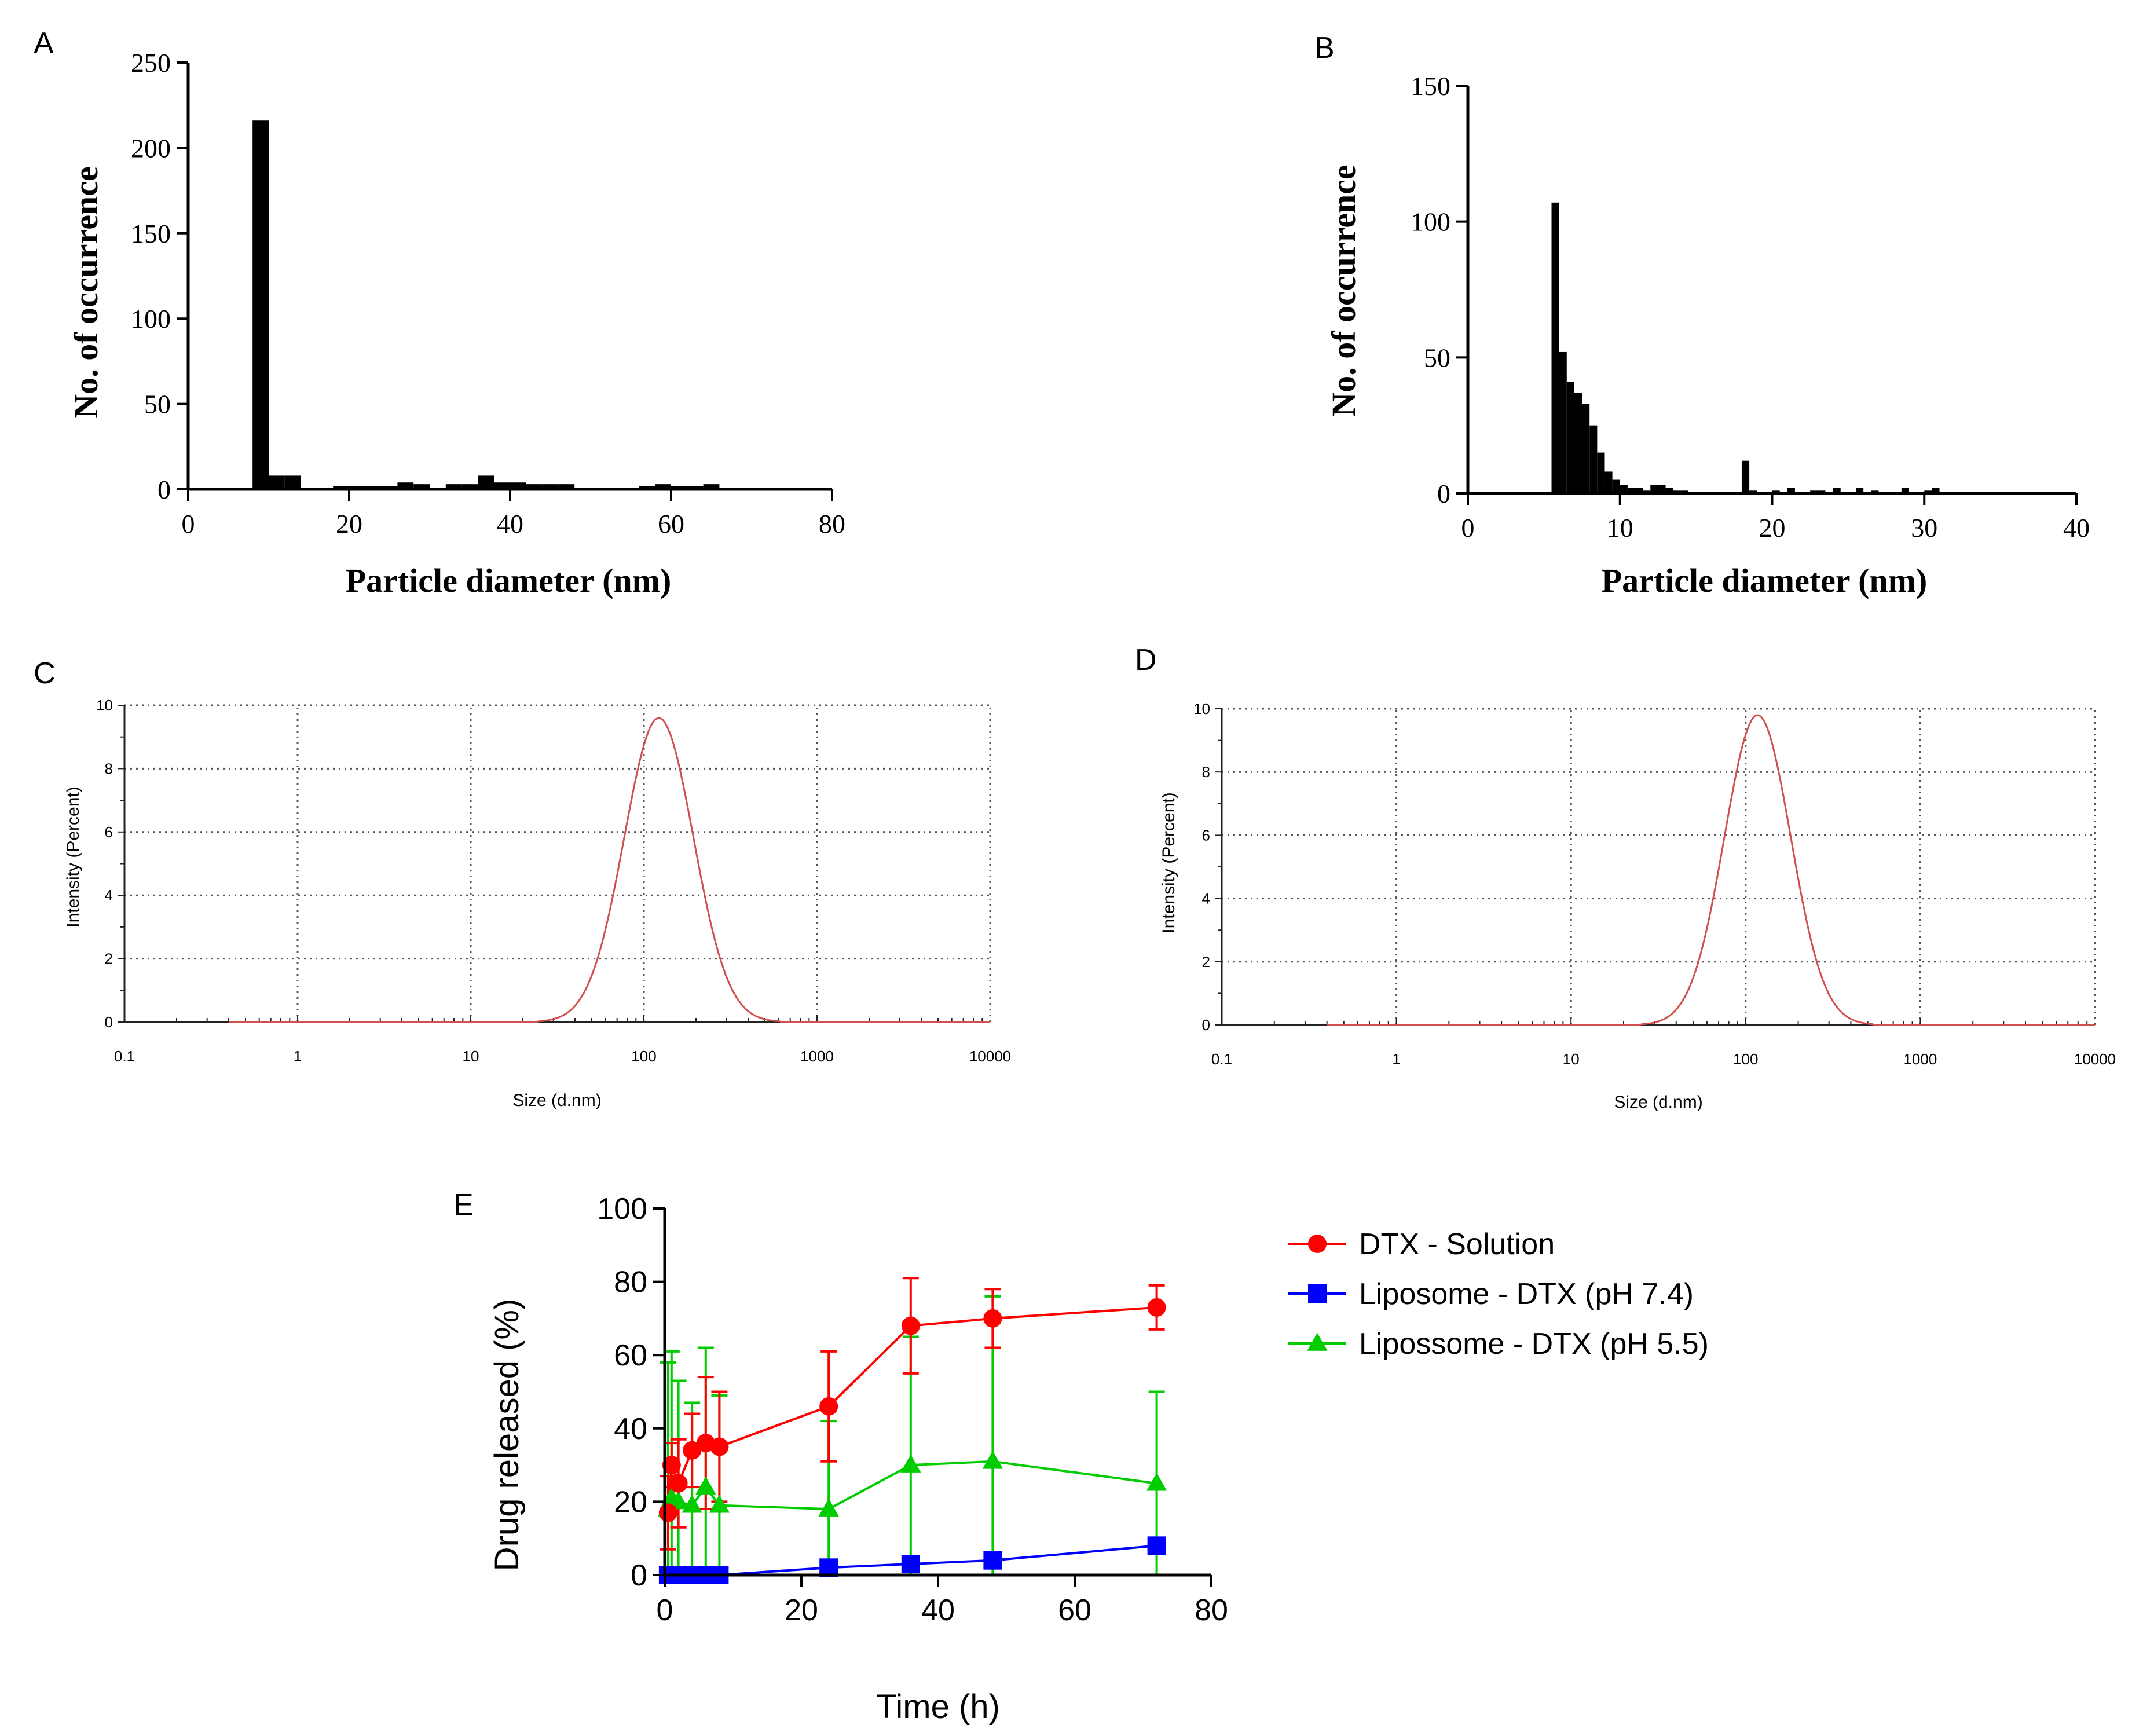  I want to click on x-tick-label: 100, so click(643, 1056).